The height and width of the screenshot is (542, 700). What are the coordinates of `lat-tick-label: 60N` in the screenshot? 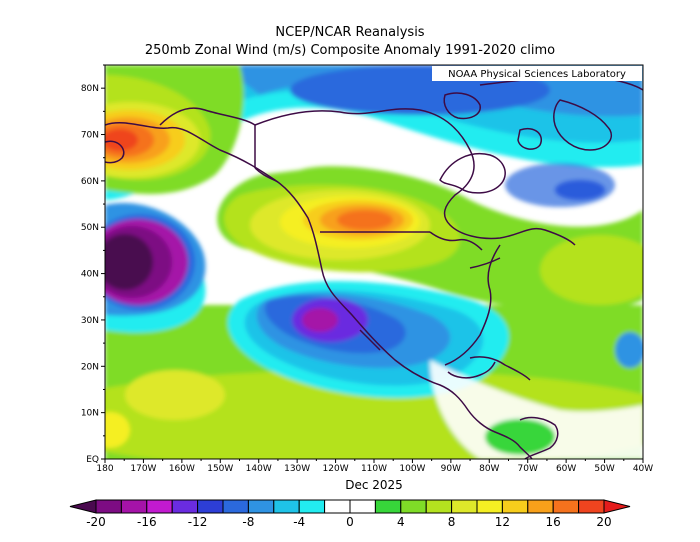 It's located at (90, 182).